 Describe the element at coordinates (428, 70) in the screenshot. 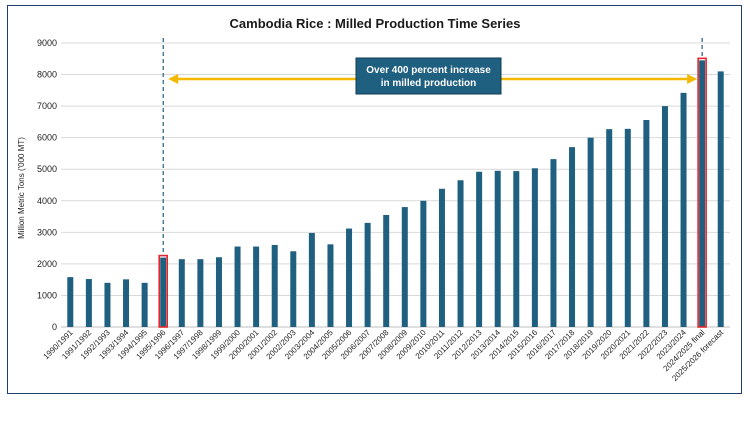

I see `annotation-text: Over 400 percent increase` at that location.